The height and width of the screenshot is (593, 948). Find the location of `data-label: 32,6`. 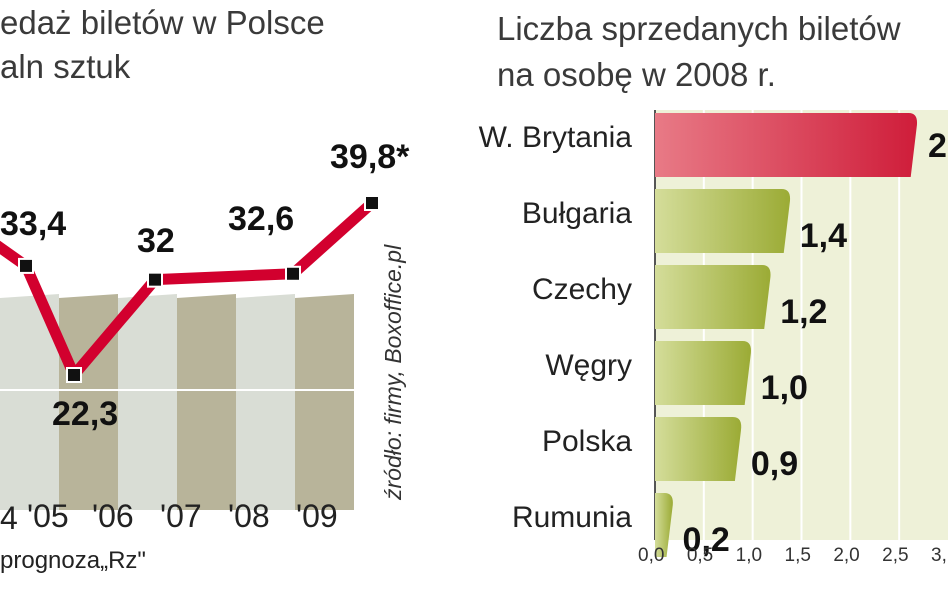

data-label: 32,6 is located at coordinates (261, 219).